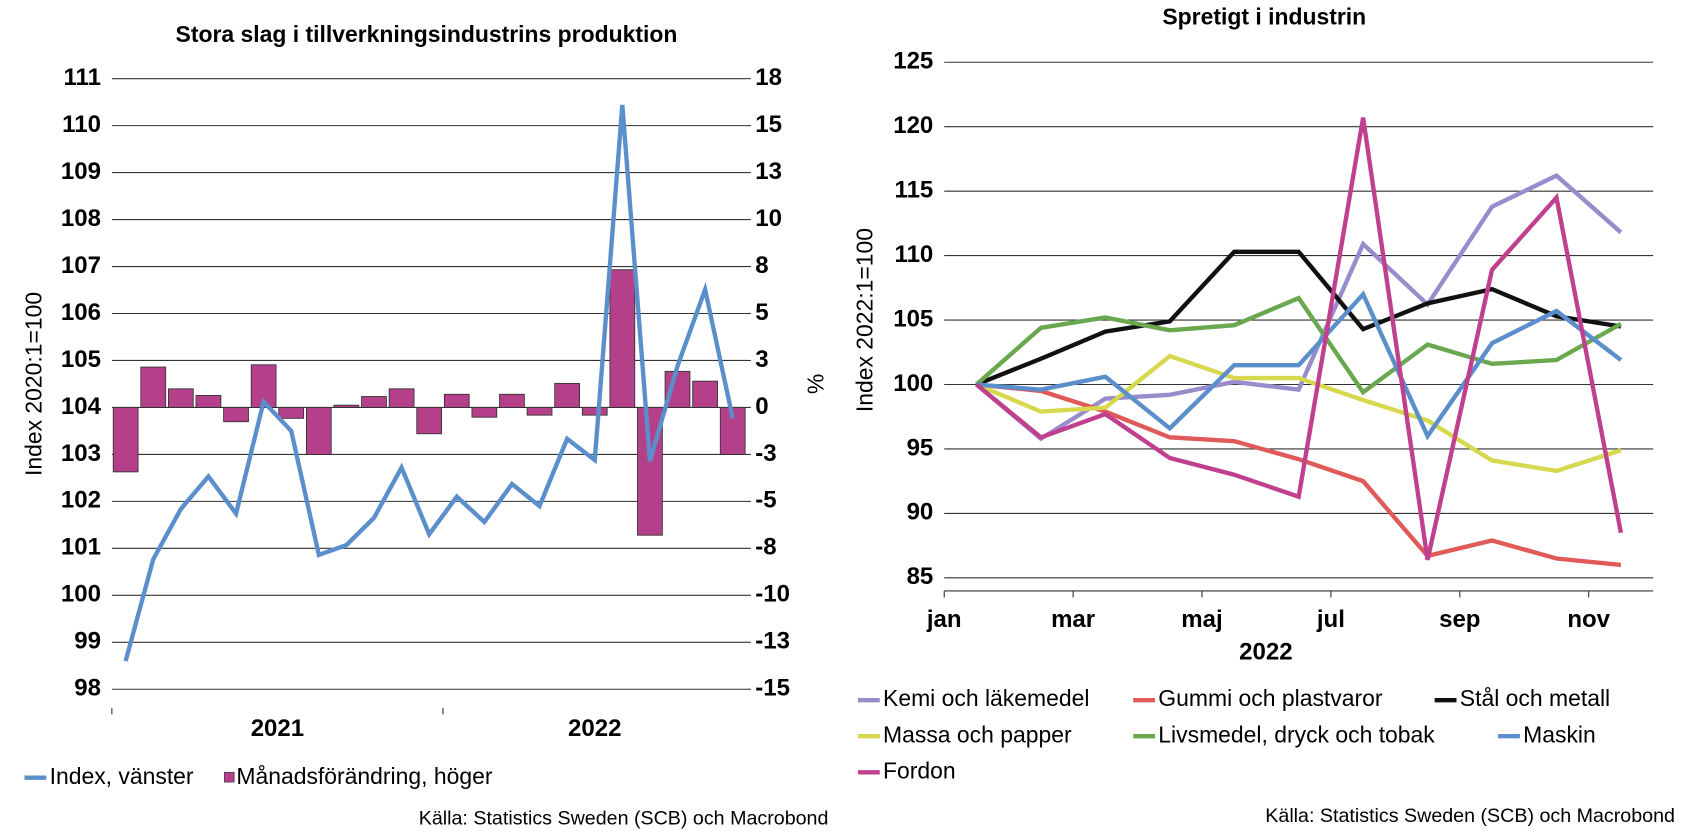 This screenshot has width=1694, height=840. What do you see at coordinates (1559, 734) in the screenshot?
I see `legend-label: Maskin` at bounding box center [1559, 734].